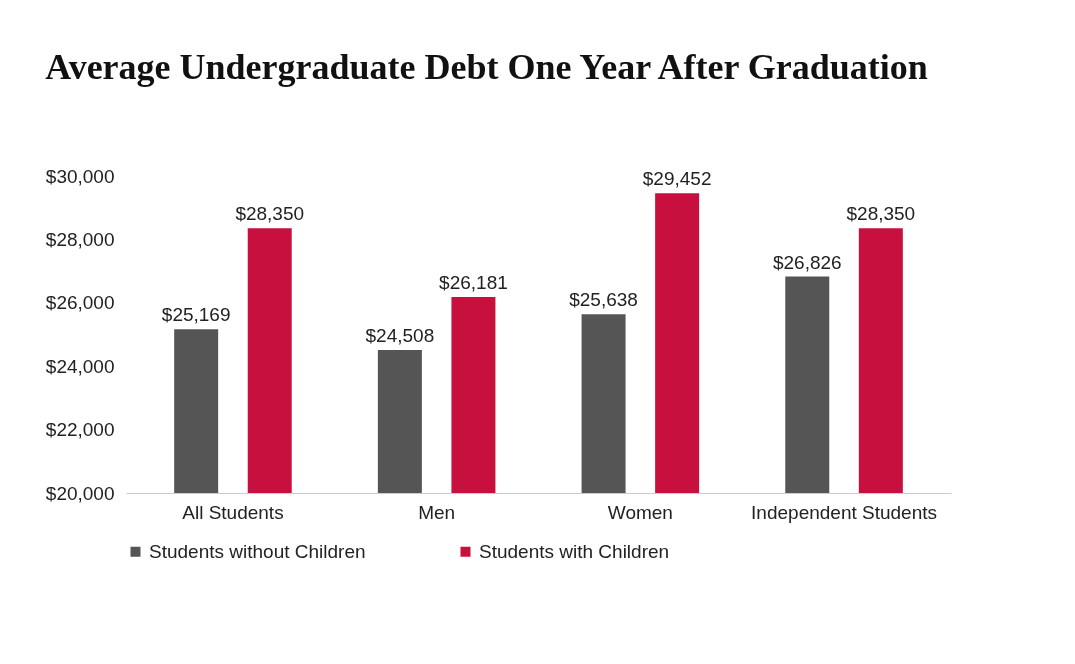 The width and height of the screenshot is (1075, 664). Describe the element at coordinates (437, 512) in the screenshot. I see `x-tick-label: Men` at that location.